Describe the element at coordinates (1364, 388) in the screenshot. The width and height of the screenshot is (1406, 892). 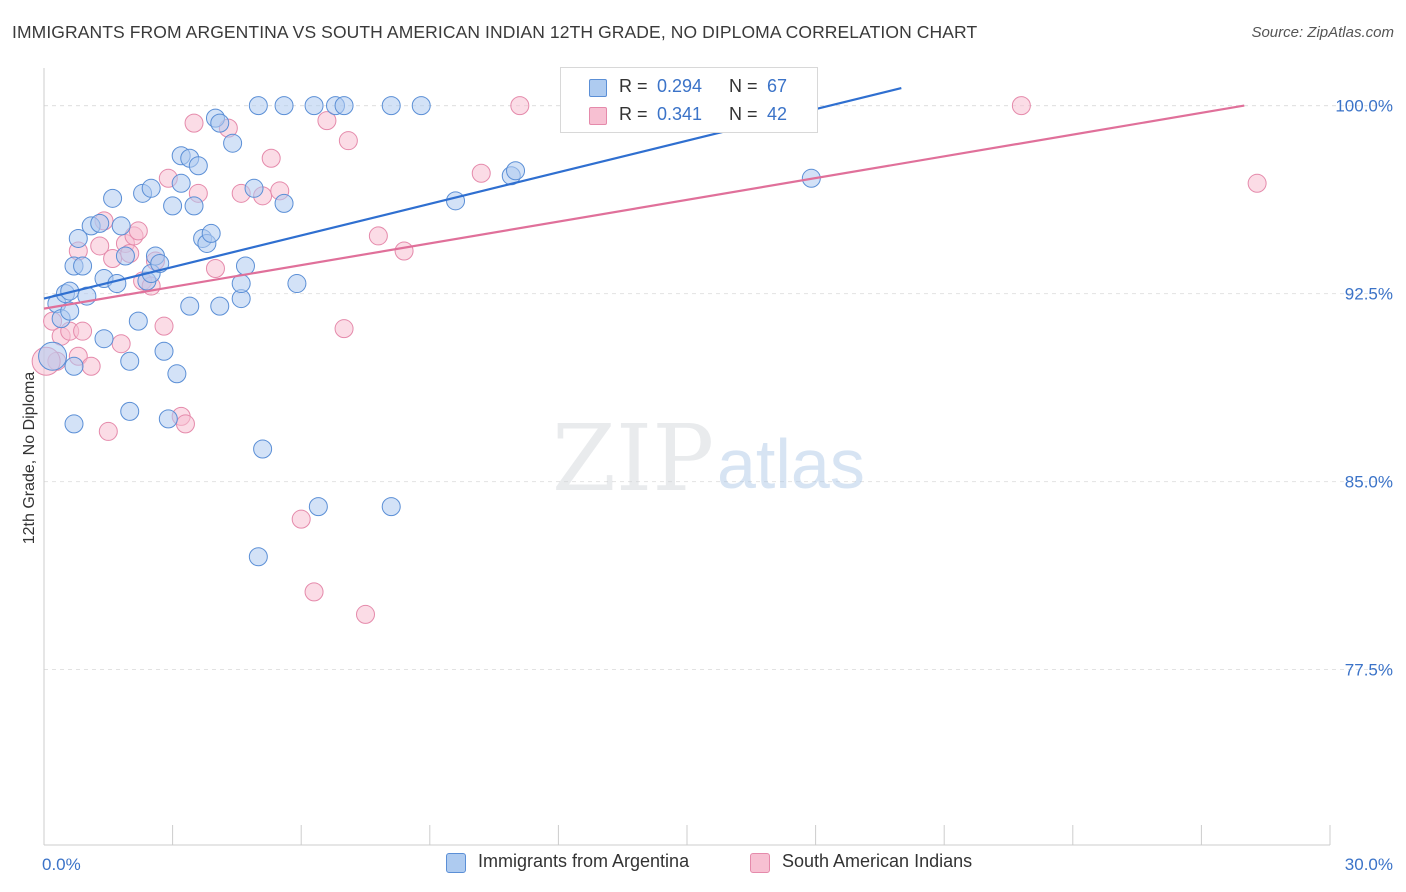
I see `y-tick-labels: 77.5% 85.0% 92.5% 100.0%` at that location.